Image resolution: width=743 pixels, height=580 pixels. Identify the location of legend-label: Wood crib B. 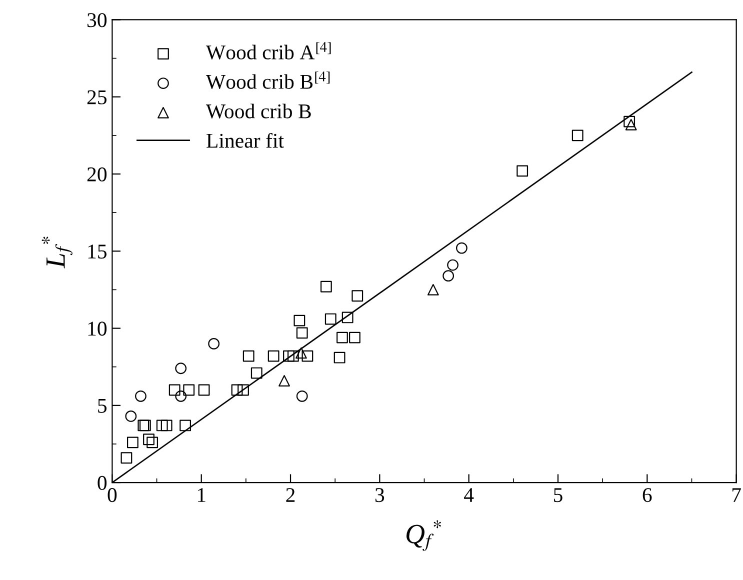
(258, 111).